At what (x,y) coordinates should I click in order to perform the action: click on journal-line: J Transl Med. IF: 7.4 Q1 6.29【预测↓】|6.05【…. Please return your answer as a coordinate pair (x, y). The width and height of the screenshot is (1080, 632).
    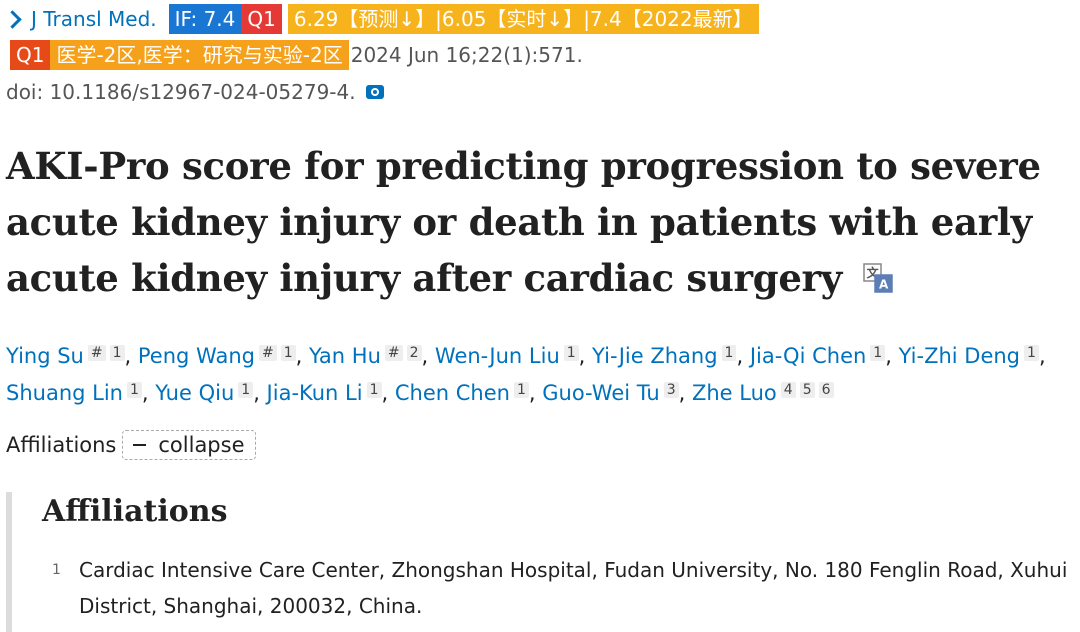
    Looking at the image, I should click on (381, 19).